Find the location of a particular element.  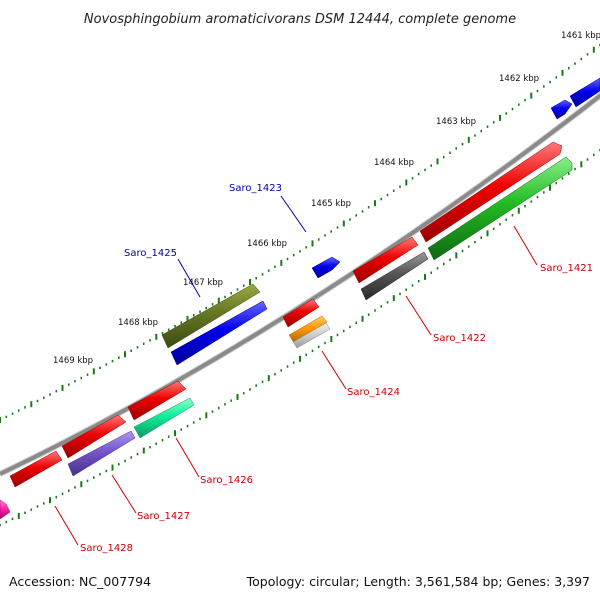

gene-label-saro-1421: Saro_1421 is located at coordinates (566, 268).